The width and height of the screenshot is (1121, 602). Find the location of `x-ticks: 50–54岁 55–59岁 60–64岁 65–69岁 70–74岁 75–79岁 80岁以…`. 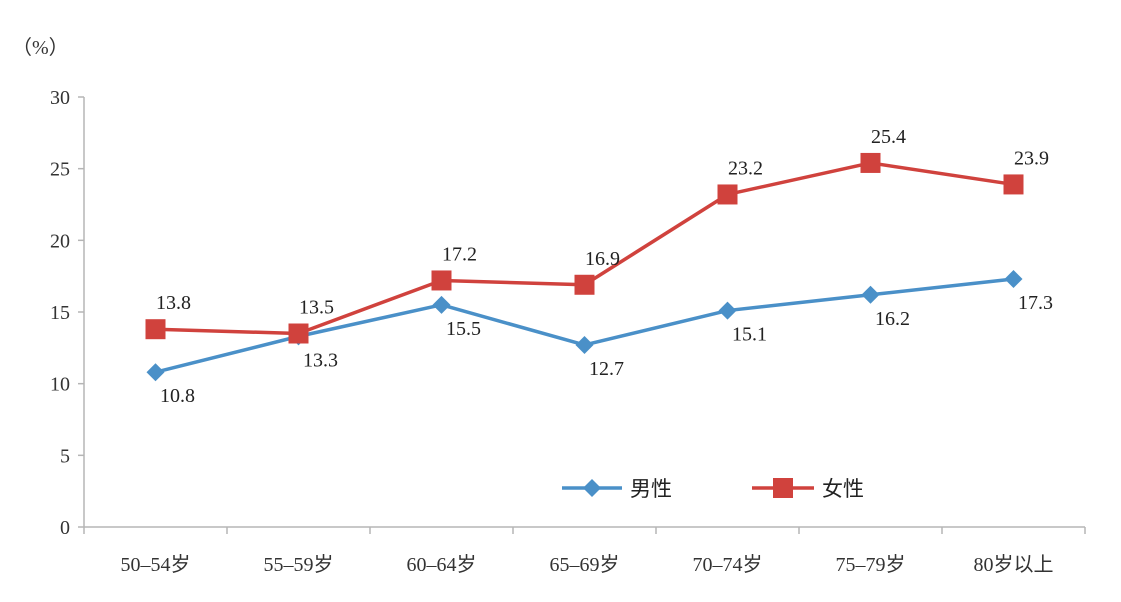

x-ticks: 50–54岁 55–59岁 60–64岁 65–69岁 70–74岁 75–79岁 80岁以… is located at coordinates (584, 551).